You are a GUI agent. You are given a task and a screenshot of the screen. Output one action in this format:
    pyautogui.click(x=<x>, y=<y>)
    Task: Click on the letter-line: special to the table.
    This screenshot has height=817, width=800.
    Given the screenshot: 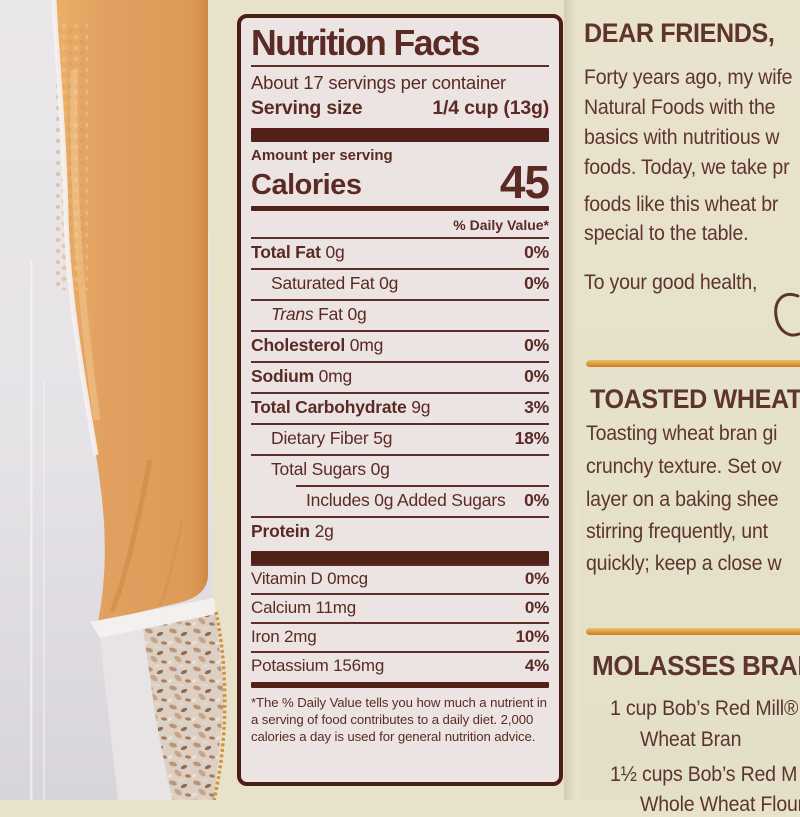 What is the action you would take?
    pyautogui.click(x=666, y=233)
    